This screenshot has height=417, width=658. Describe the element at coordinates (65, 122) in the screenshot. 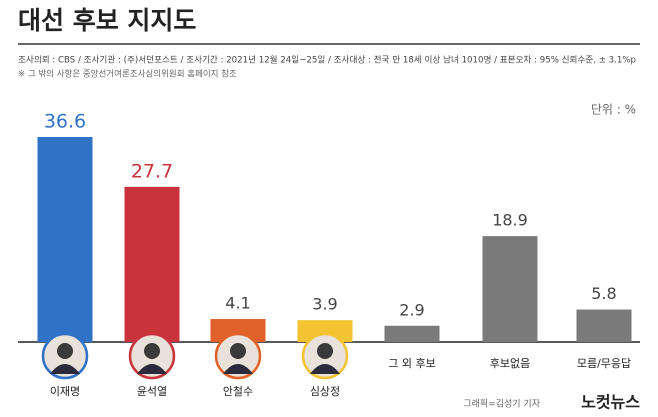

I see `value-label: 36.6` at that location.